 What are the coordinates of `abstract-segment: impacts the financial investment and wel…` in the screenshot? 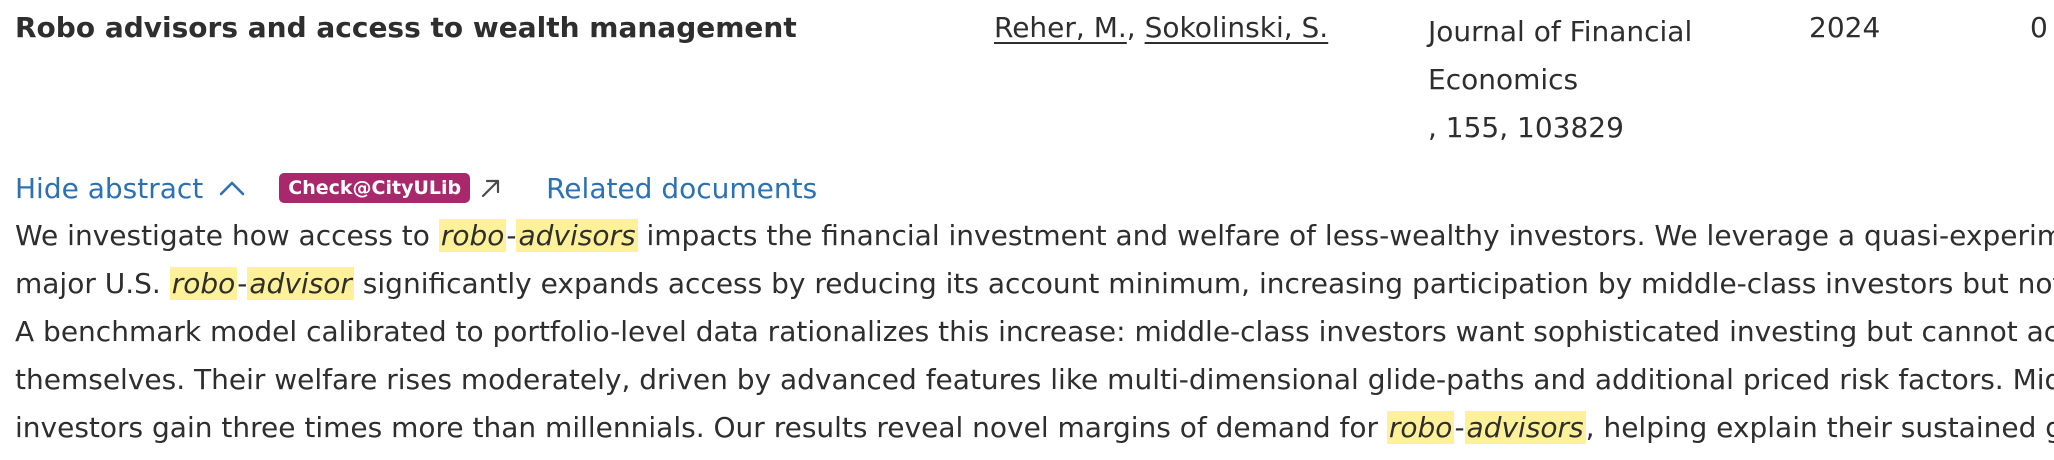 It's located at (1350, 235).